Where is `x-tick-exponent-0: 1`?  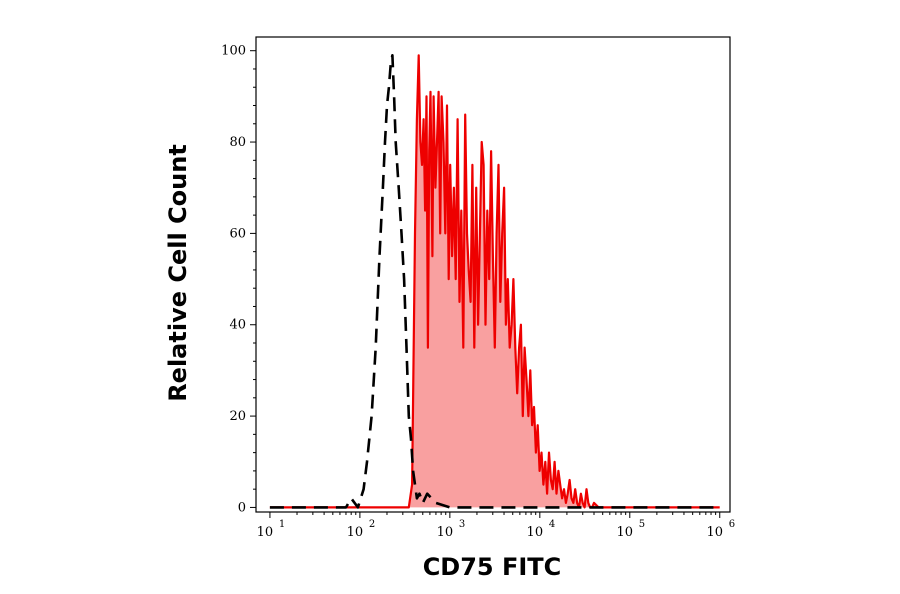
x-tick-exponent-0: 1 is located at coordinates (282, 524).